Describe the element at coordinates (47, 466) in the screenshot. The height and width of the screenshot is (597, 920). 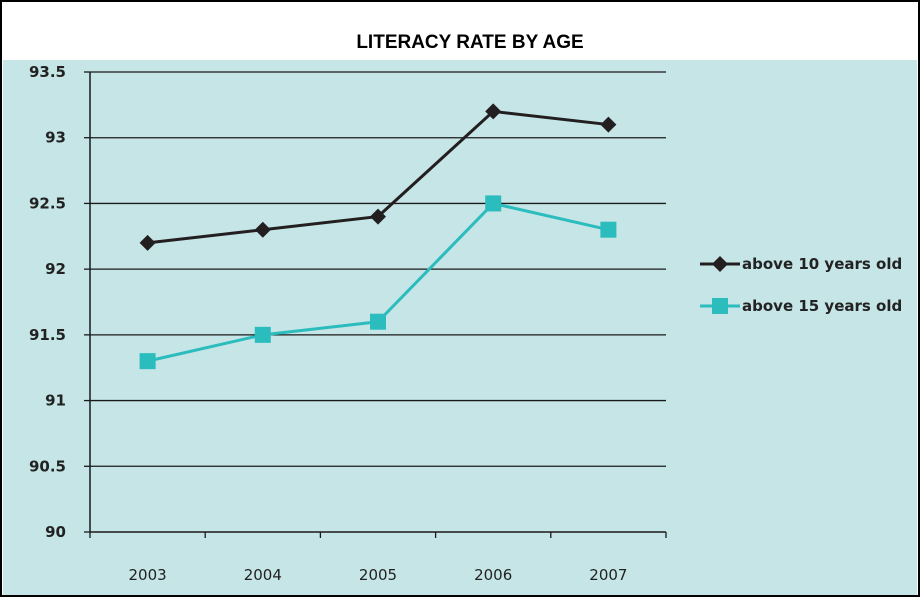
I see `y-tick-label-1: 90.5` at that location.